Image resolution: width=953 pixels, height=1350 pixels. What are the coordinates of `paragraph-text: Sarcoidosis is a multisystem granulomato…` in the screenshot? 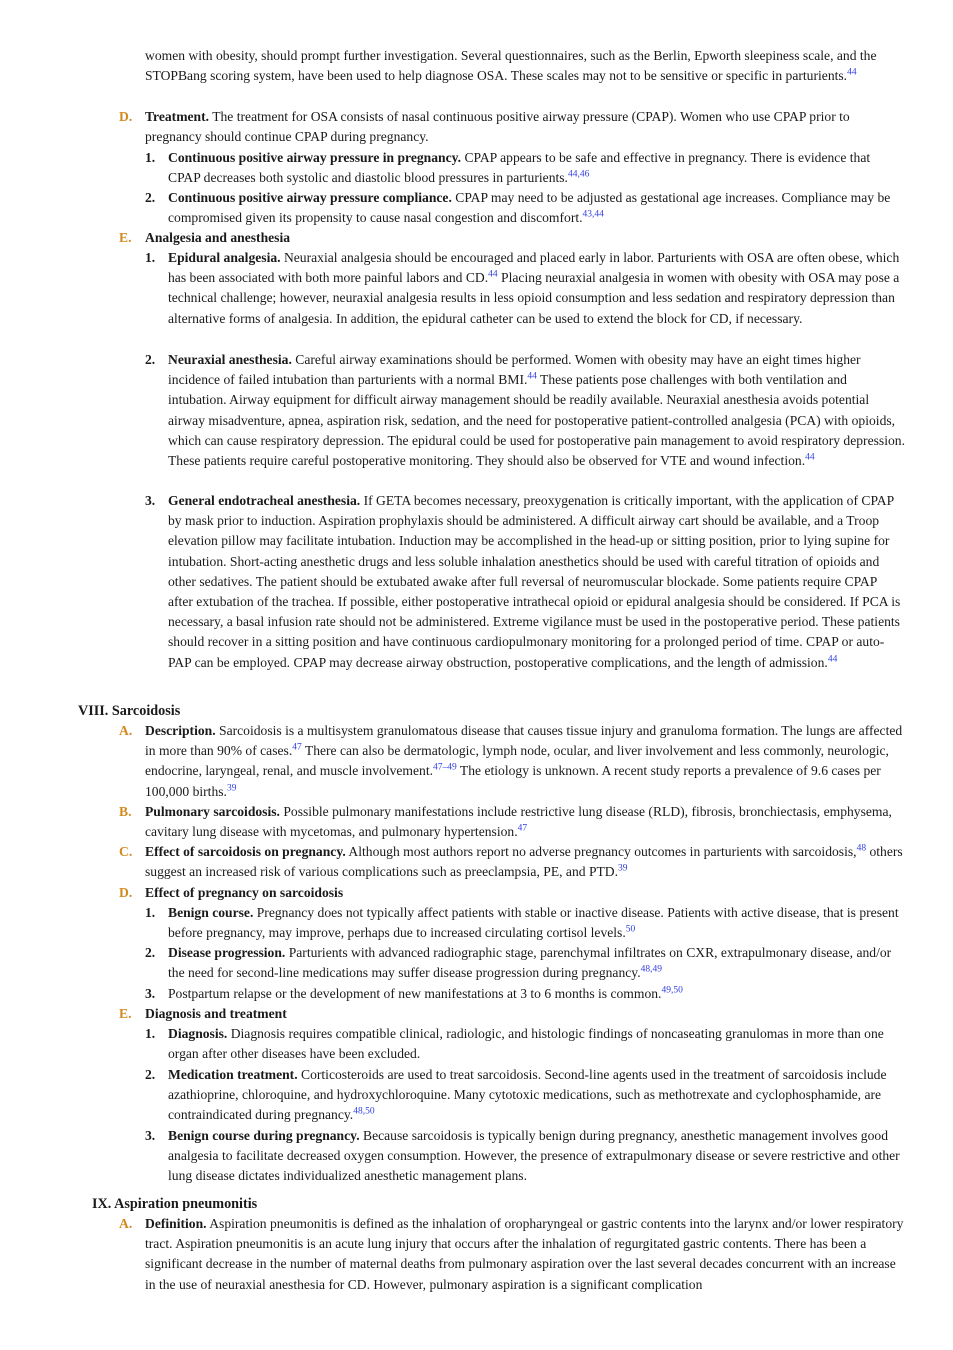 It's located at (524, 741).